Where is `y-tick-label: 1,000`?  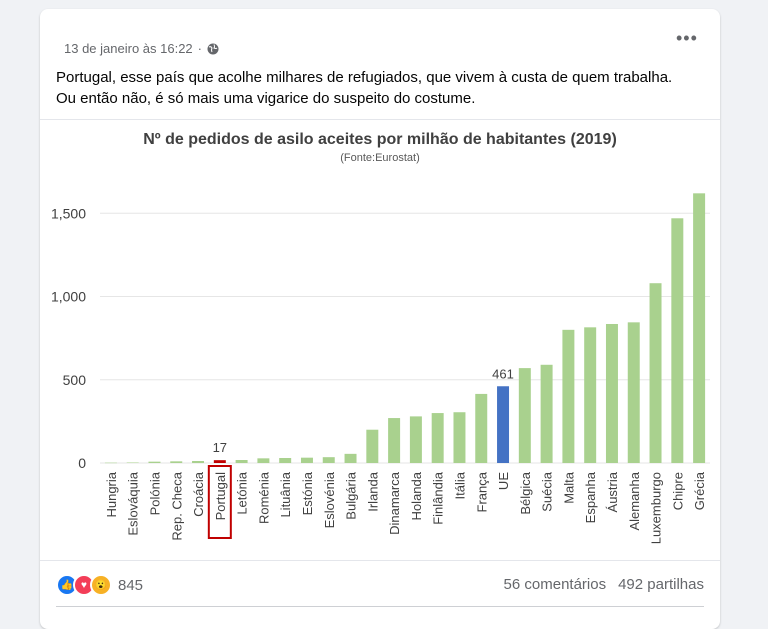
y-tick-label: 1,000 is located at coordinates (68, 297).